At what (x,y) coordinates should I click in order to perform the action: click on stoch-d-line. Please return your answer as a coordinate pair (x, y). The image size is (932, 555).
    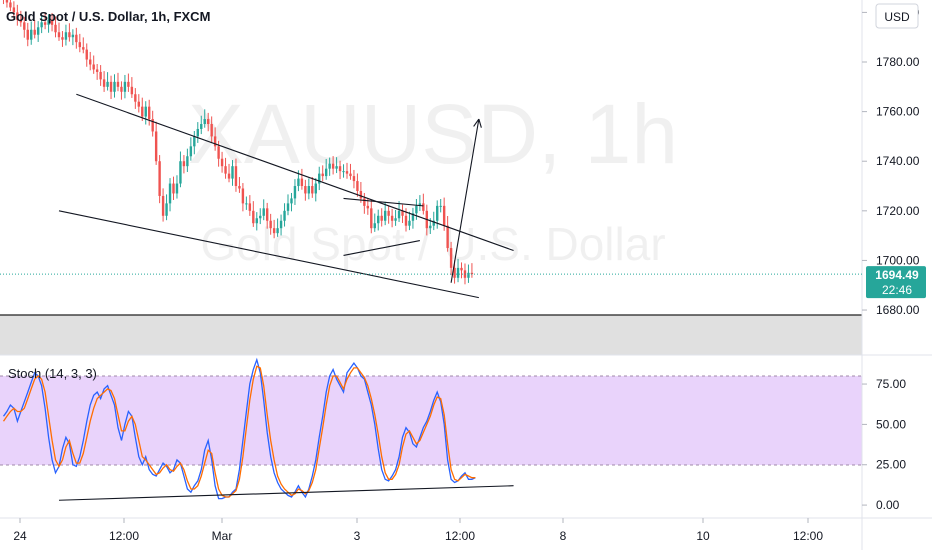
    Looking at the image, I should click on (239, 431).